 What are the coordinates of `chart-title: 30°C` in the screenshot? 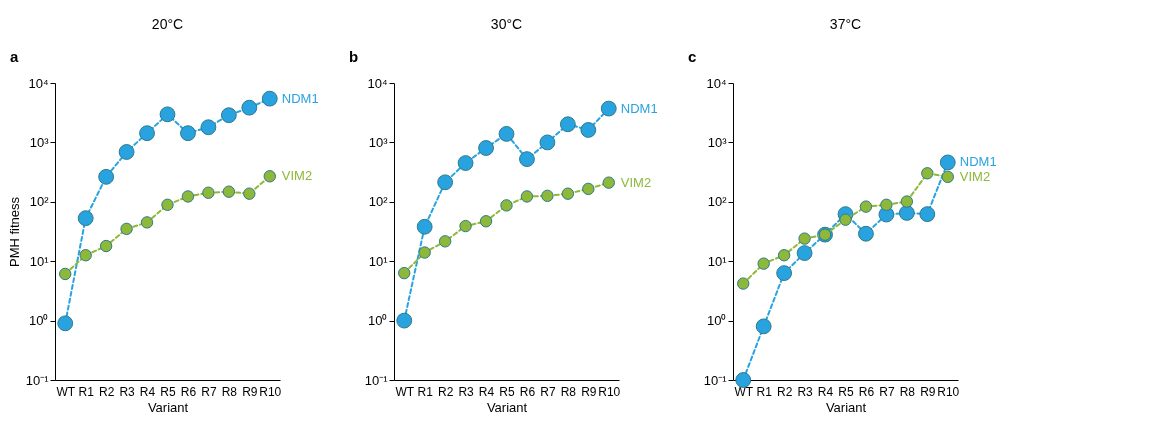 It's located at (506, 24).